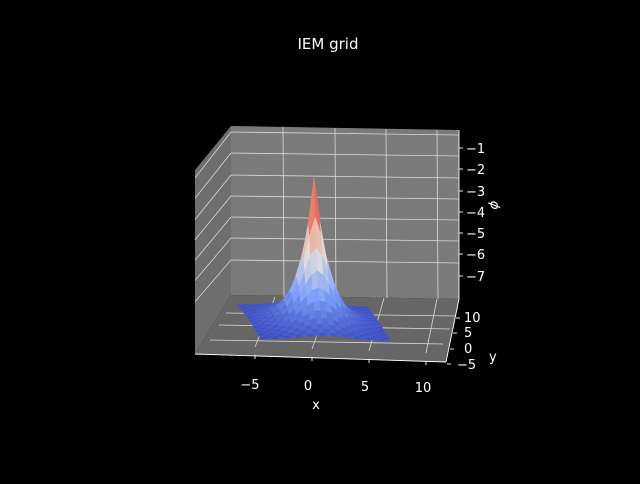 This screenshot has width=640, height=484. I want to click on surface-facet, so click(387, 340).